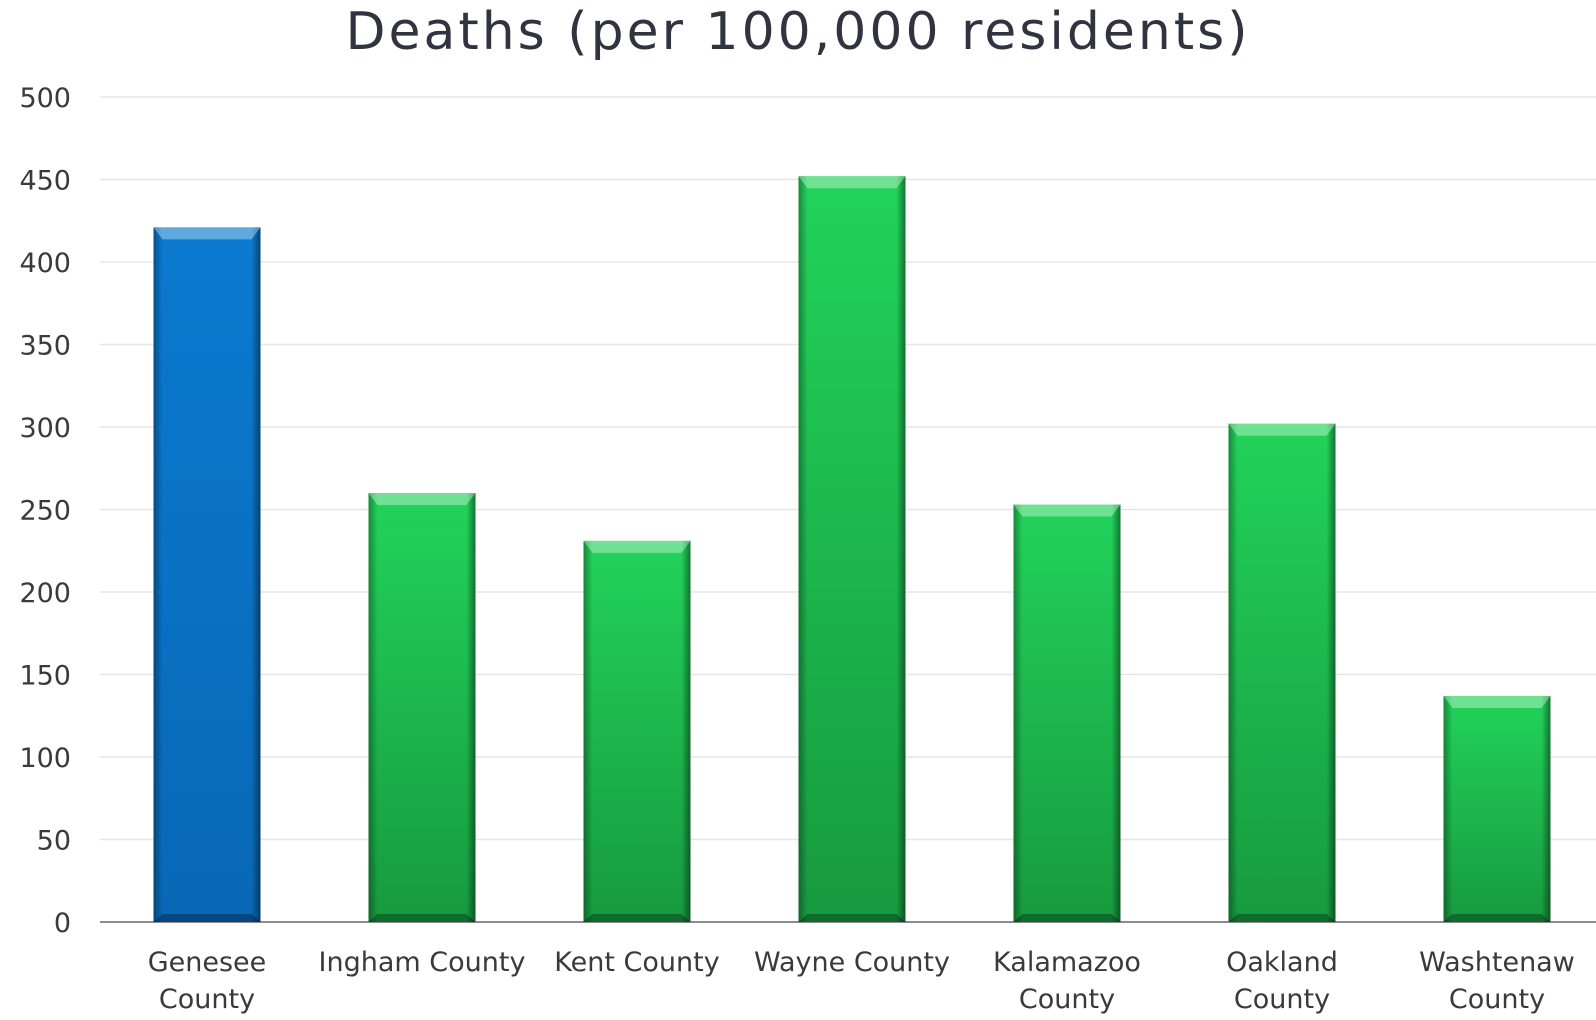 This screenshot has height=1020, width=1596. I want to click on y-tick-label: 500, so click(45, 98).